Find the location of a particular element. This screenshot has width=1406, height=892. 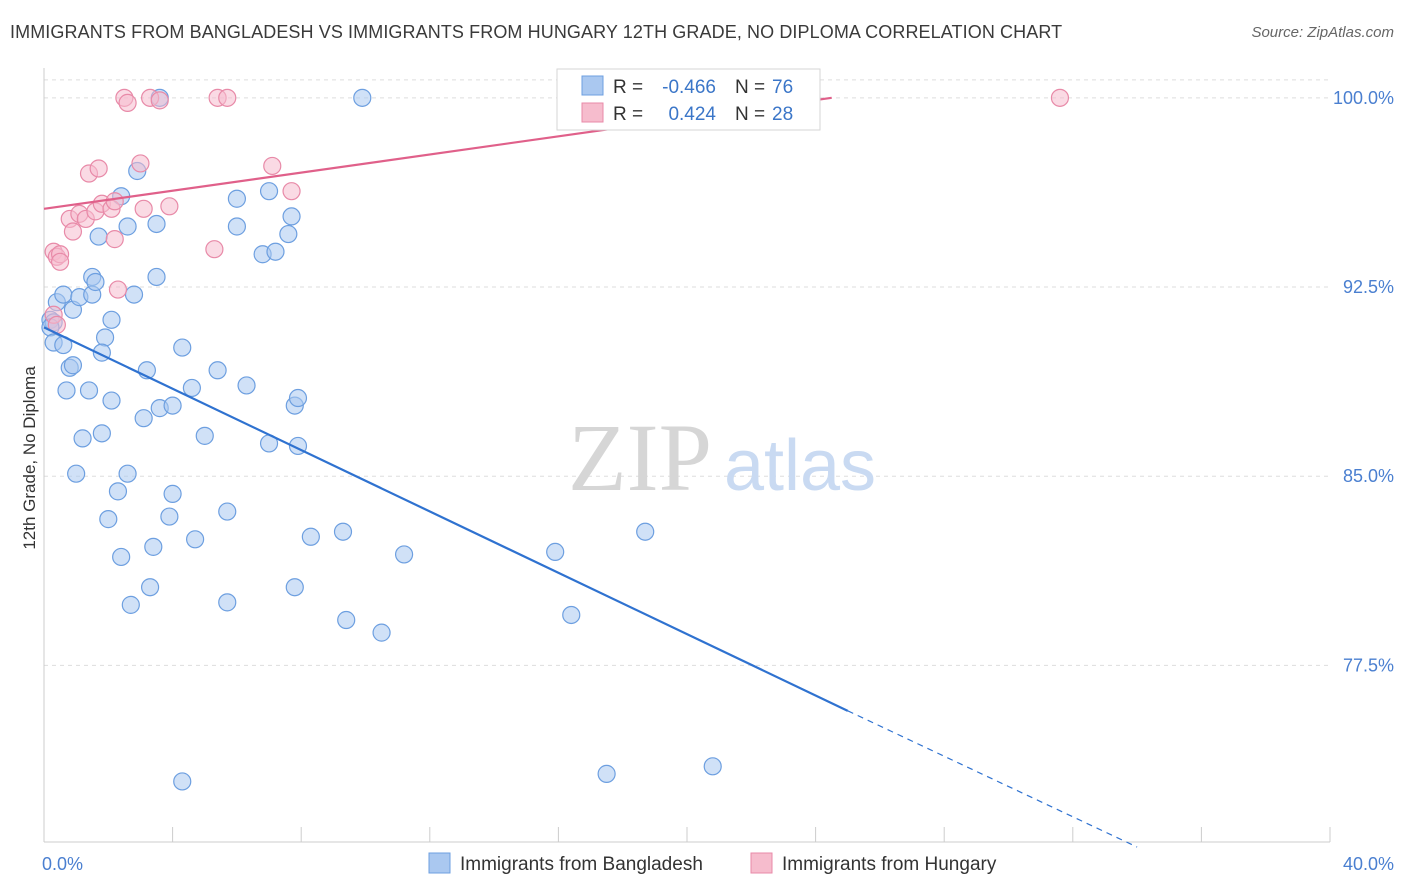

series-legend-label-bangladesh: Immigrants from Bangladesh is located at coordinates (581, 864).